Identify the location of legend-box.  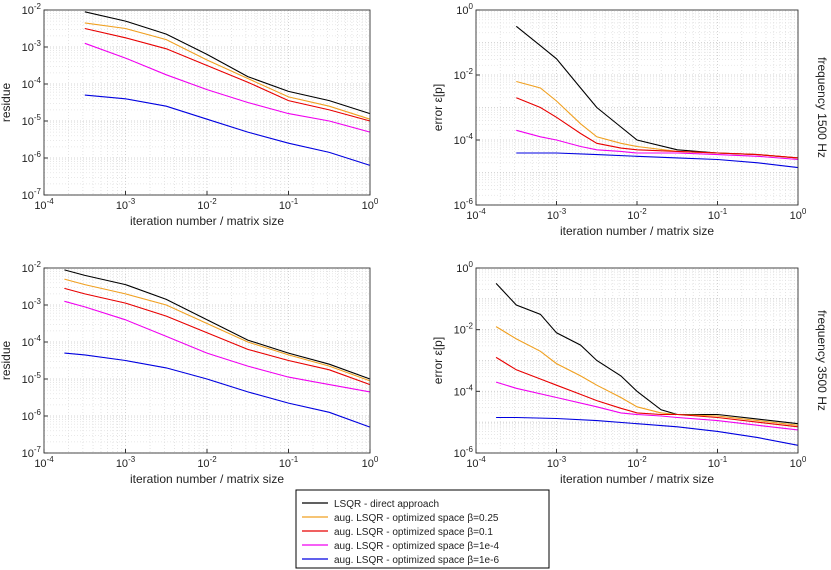
(422, 529).